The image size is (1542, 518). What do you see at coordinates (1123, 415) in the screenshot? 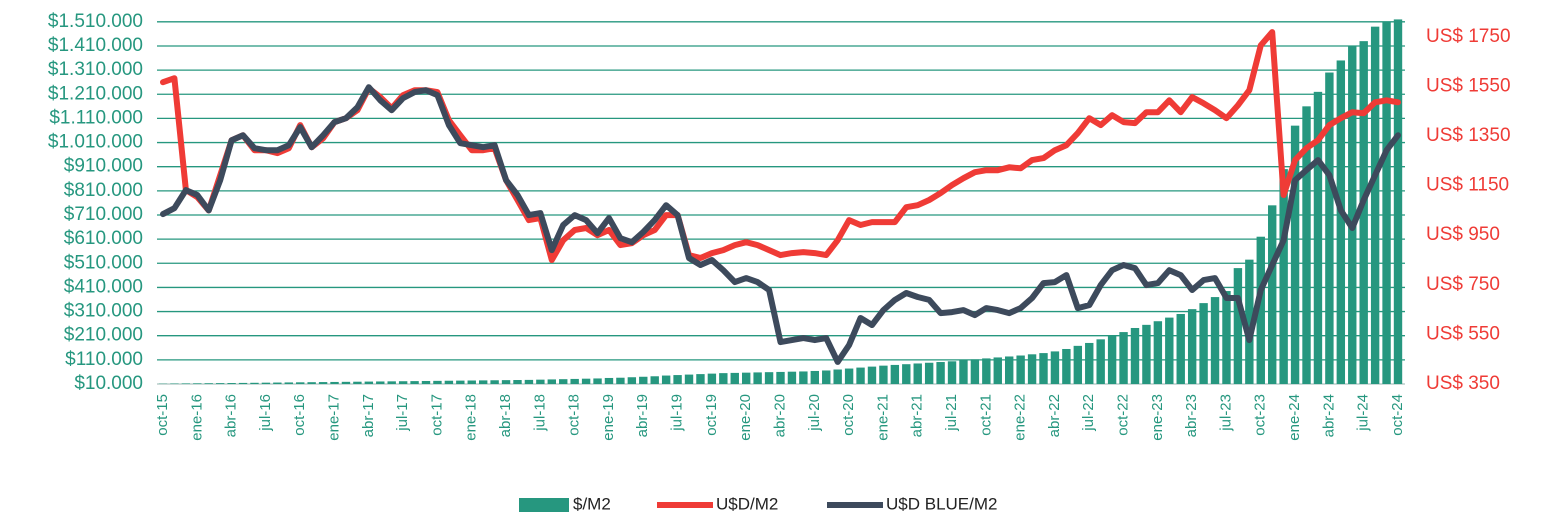
I see `x-tick-label: oct-22` at bounding box center [1123, 415].